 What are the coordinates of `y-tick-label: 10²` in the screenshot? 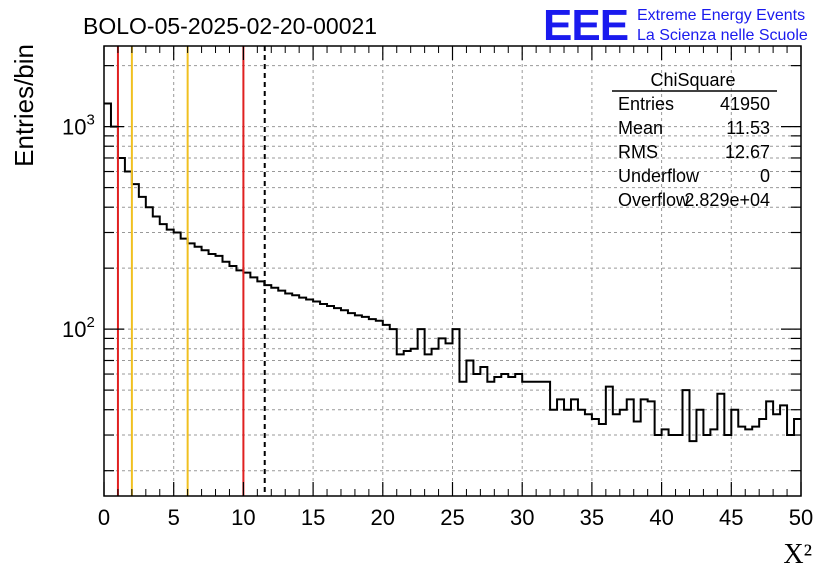 It's located at (78, 328).